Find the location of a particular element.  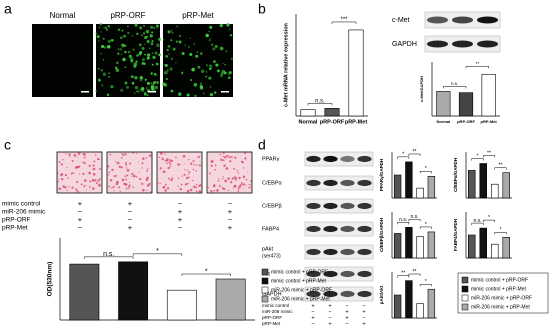

bar is located at coordinates (356, 73).